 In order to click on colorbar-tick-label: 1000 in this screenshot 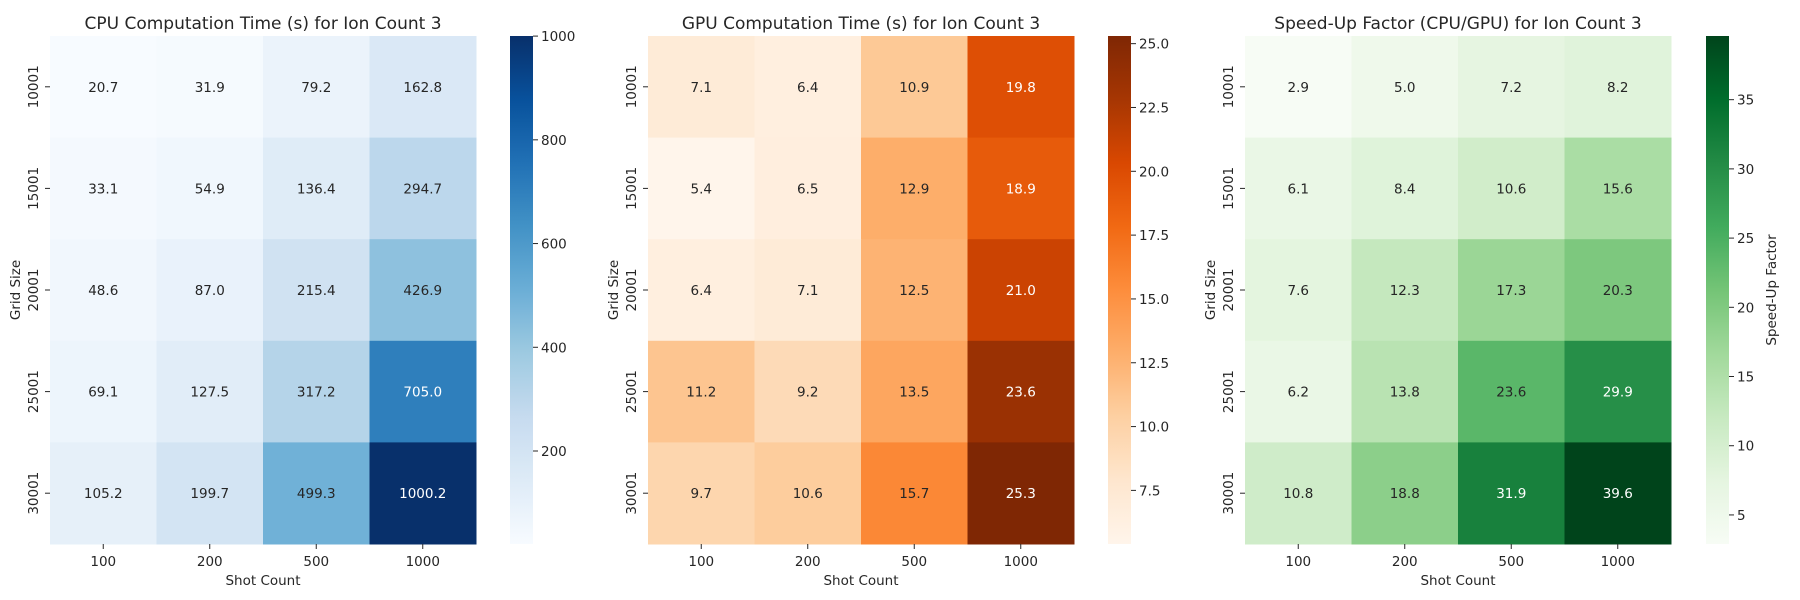, I will do `click(558, 37)`.